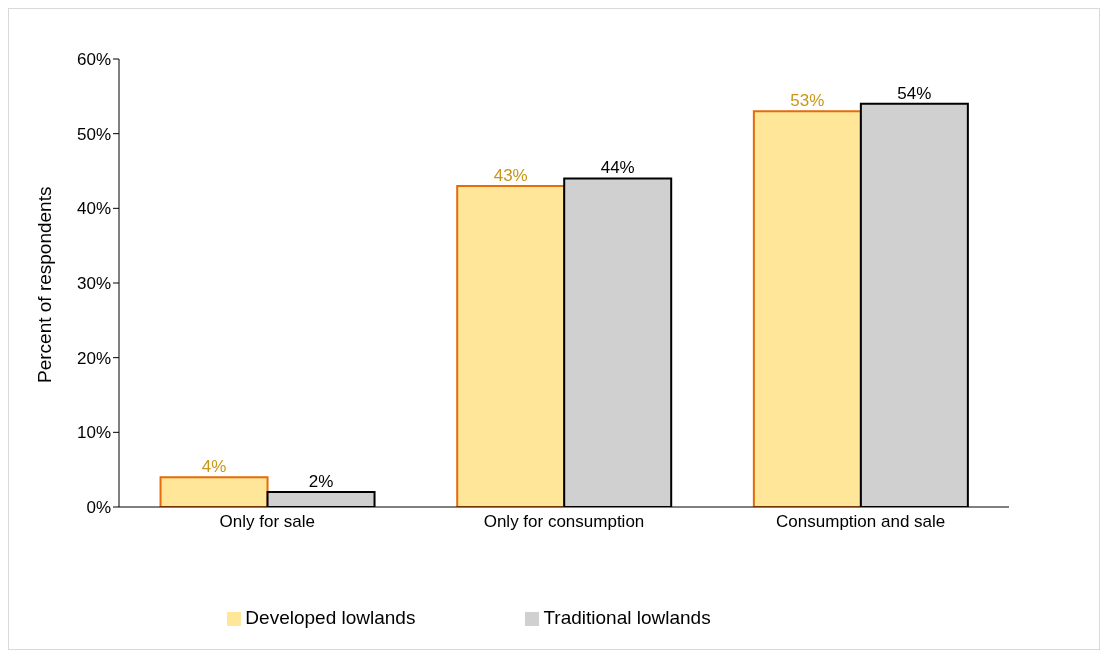 This screenshot has height=662, width=1110. Describe the element at coordinates (93, 433) in the screenshot. I see `y-tick-label: 10%` at that location.